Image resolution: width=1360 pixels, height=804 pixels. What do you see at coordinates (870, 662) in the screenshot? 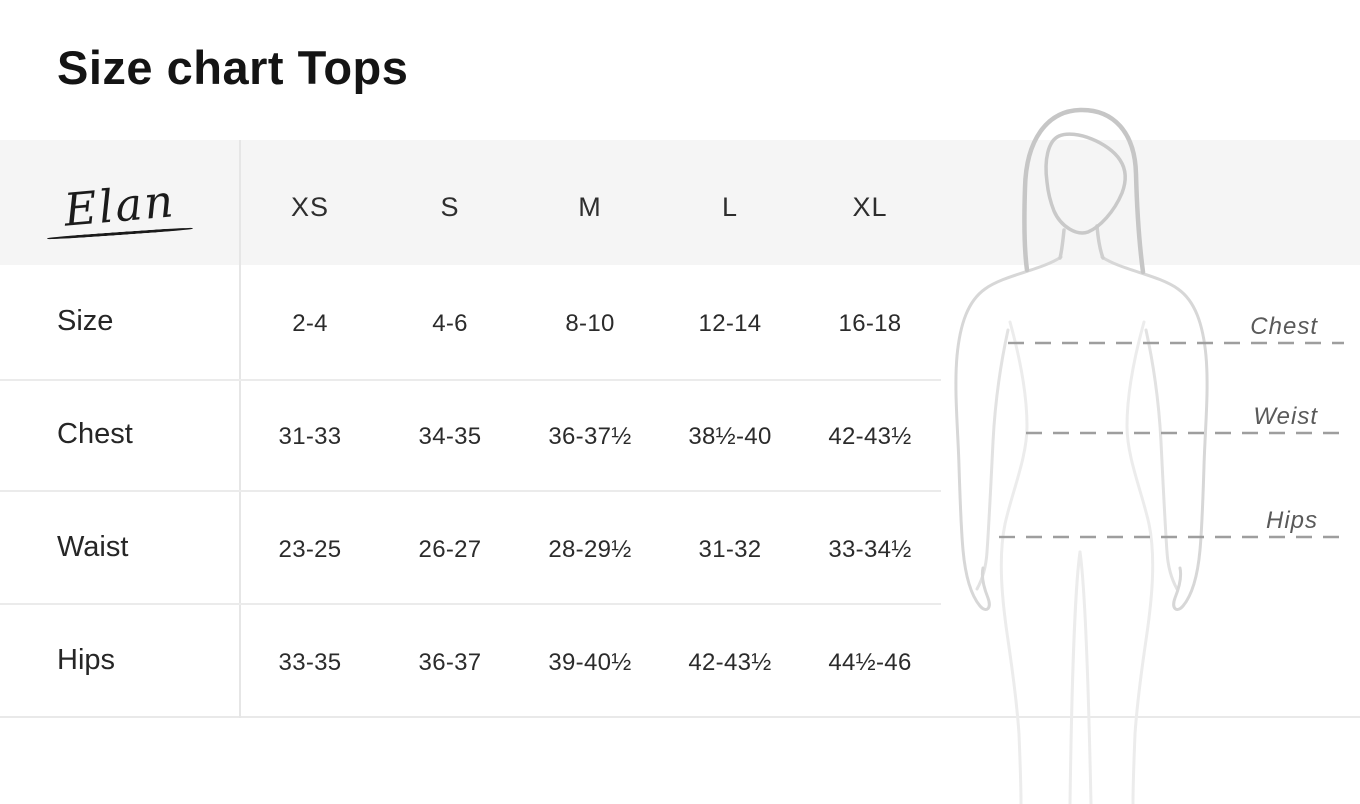
I see `table-cell: 44½-46` at bounding box center [870, 662].